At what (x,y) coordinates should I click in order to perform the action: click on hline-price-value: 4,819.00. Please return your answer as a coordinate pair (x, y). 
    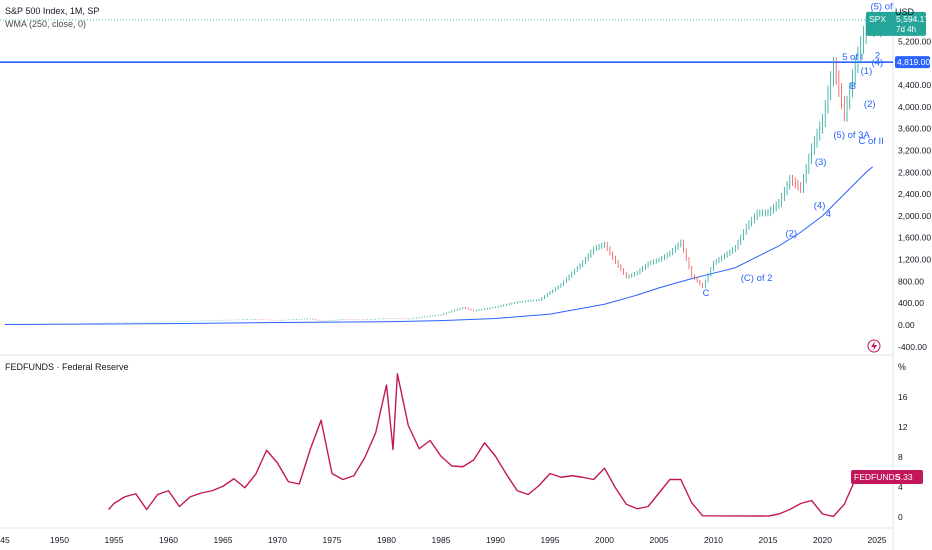
    Looking at the image, I should click on (913, 62).